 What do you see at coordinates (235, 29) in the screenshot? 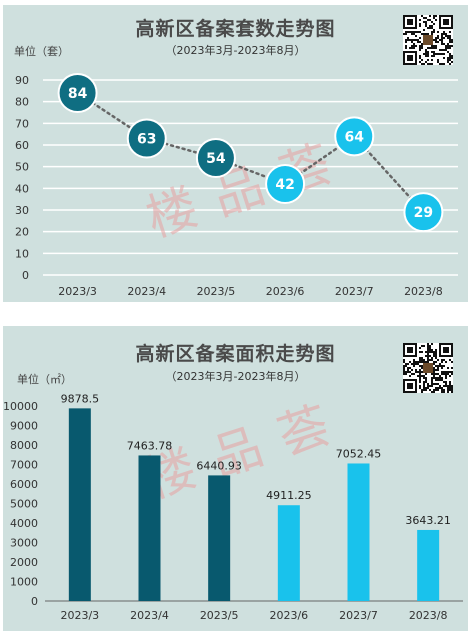
I see `chart-title: 高新区备案套数走势图` at bounding box center [235, 29].